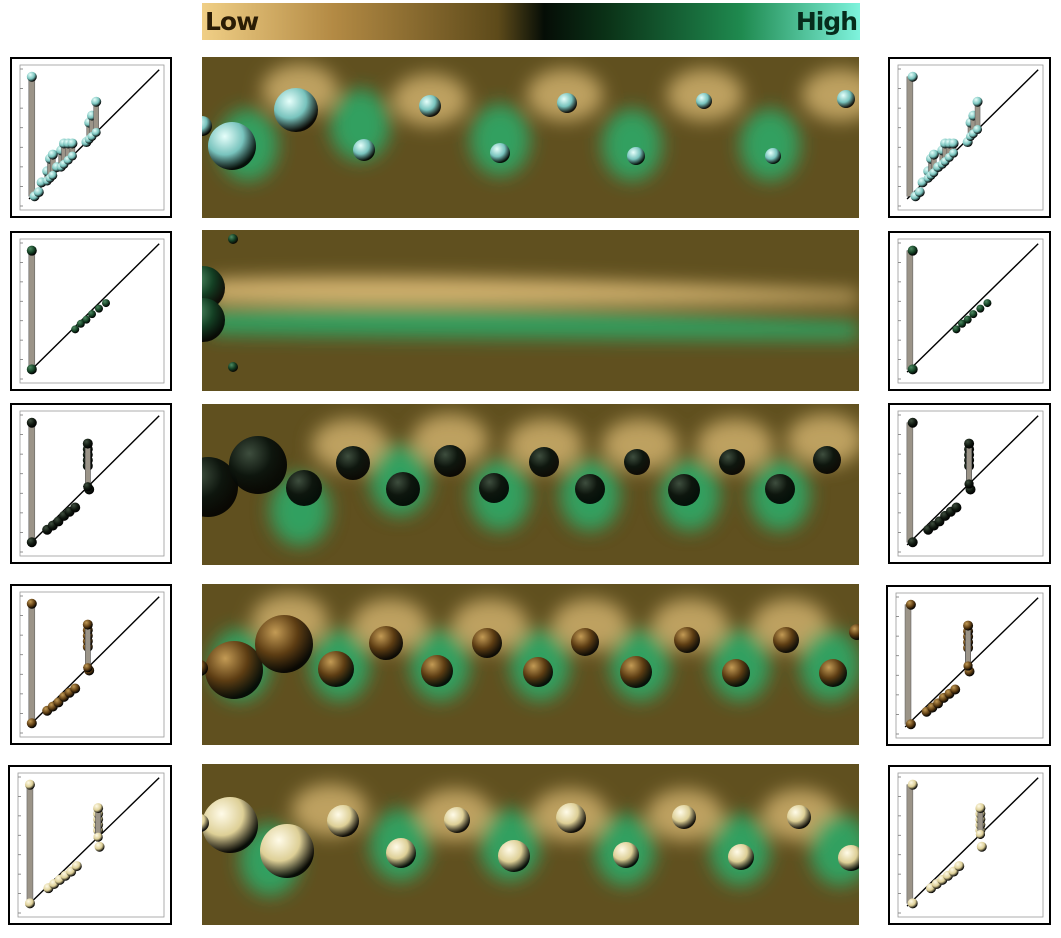 The image size is (1061, 938). I want to click on high-jet-band, so click(534, 323).